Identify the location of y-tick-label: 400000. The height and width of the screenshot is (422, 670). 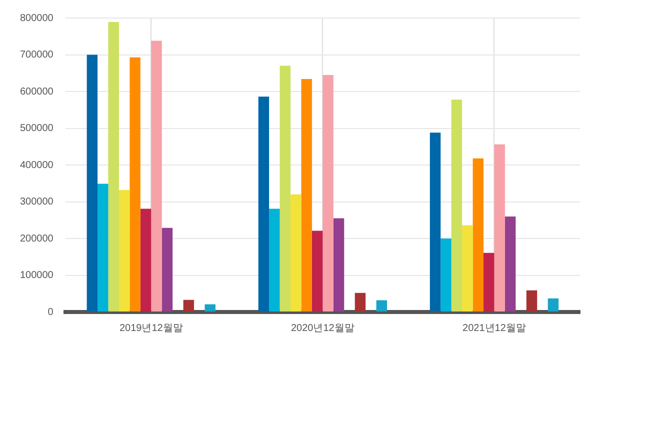
(37, 165).